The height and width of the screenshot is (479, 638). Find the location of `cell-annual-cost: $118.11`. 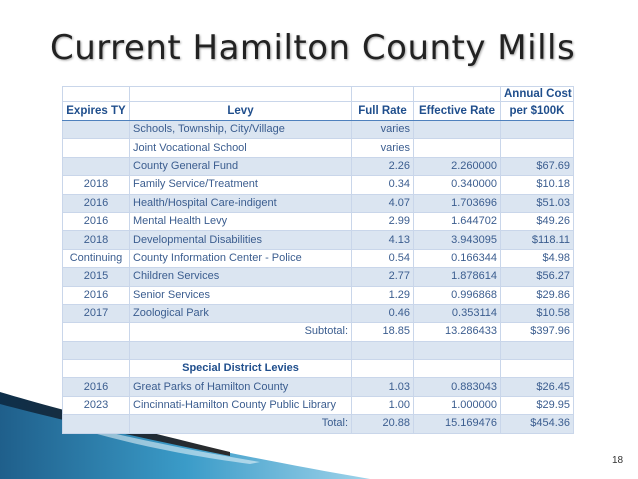

cell-annual-cost: $118.11 is located at coordinates (537, 240).